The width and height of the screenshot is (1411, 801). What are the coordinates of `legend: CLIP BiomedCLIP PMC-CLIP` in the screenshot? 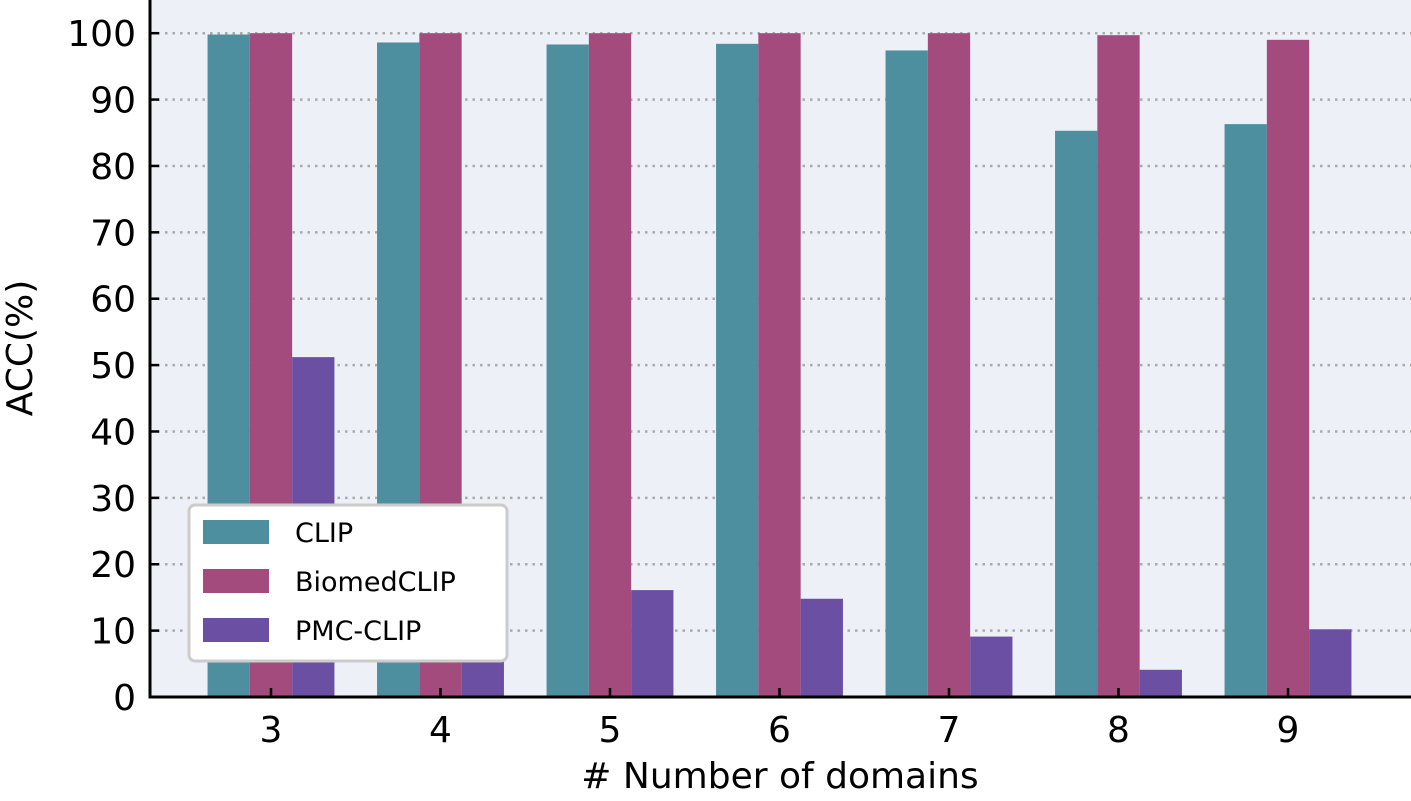 It's located at (348, 583).